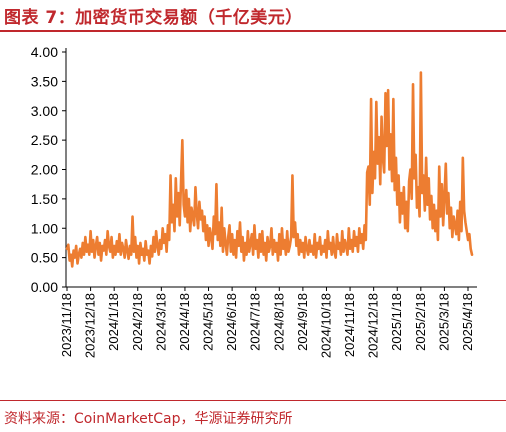  What do you see at coordinates (44, 52) in the screenshot?
I see `y-tick-label: 4.00` at bounding box center [44, 52].